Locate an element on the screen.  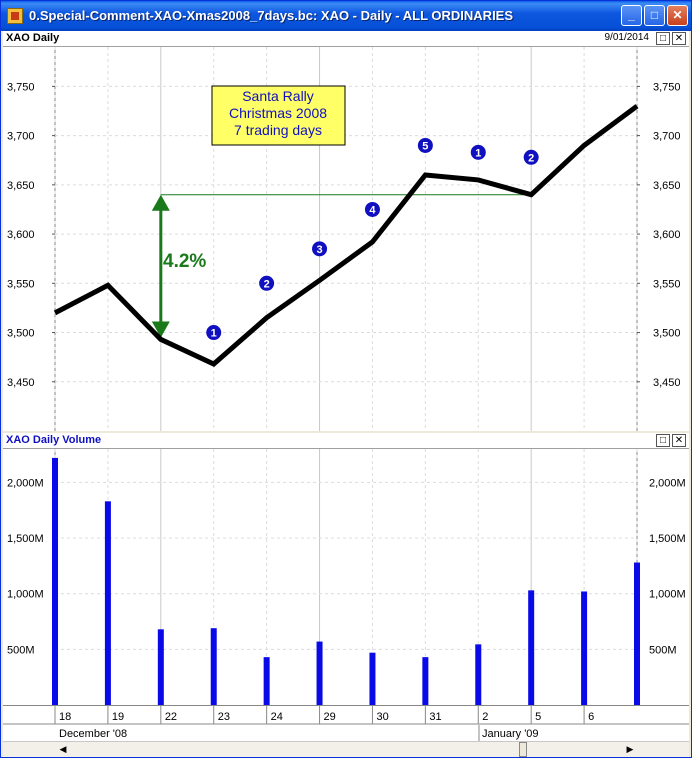
price-ytick-left: 3,550 is located at coordinates (21, 284).